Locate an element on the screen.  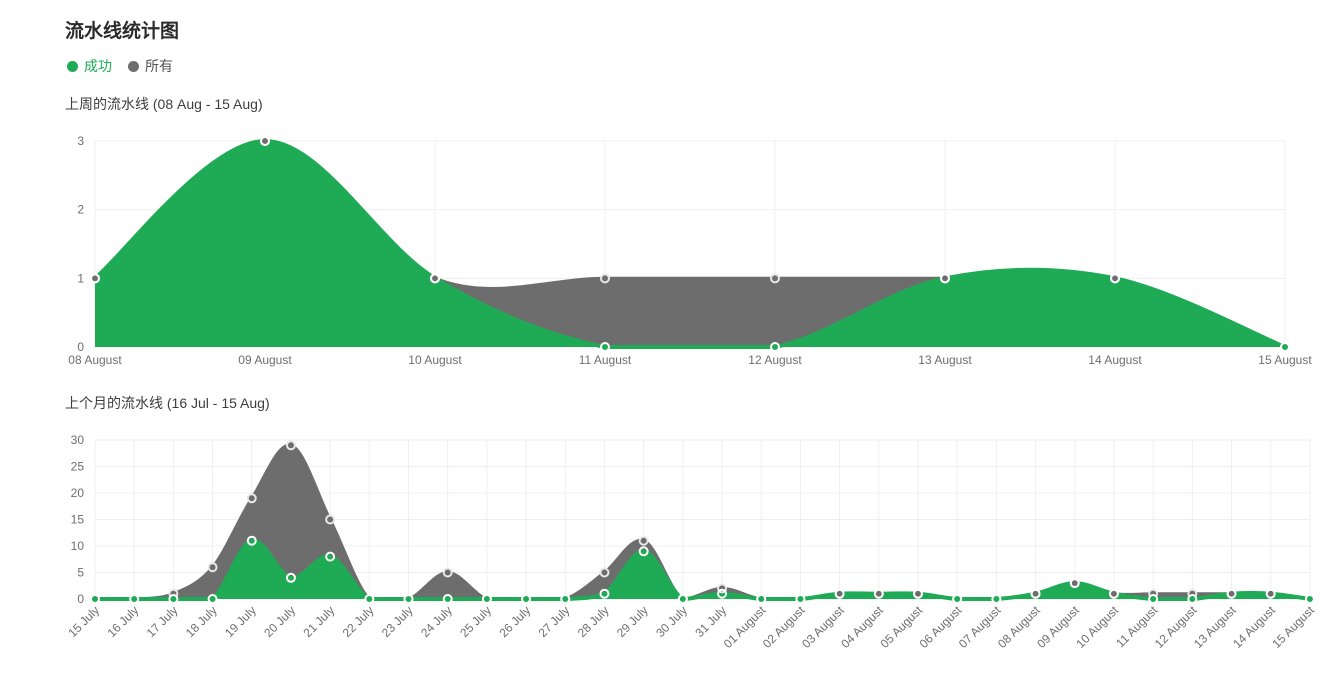
y-axis-tick-label: 5 is located at coordinates (80, 573).